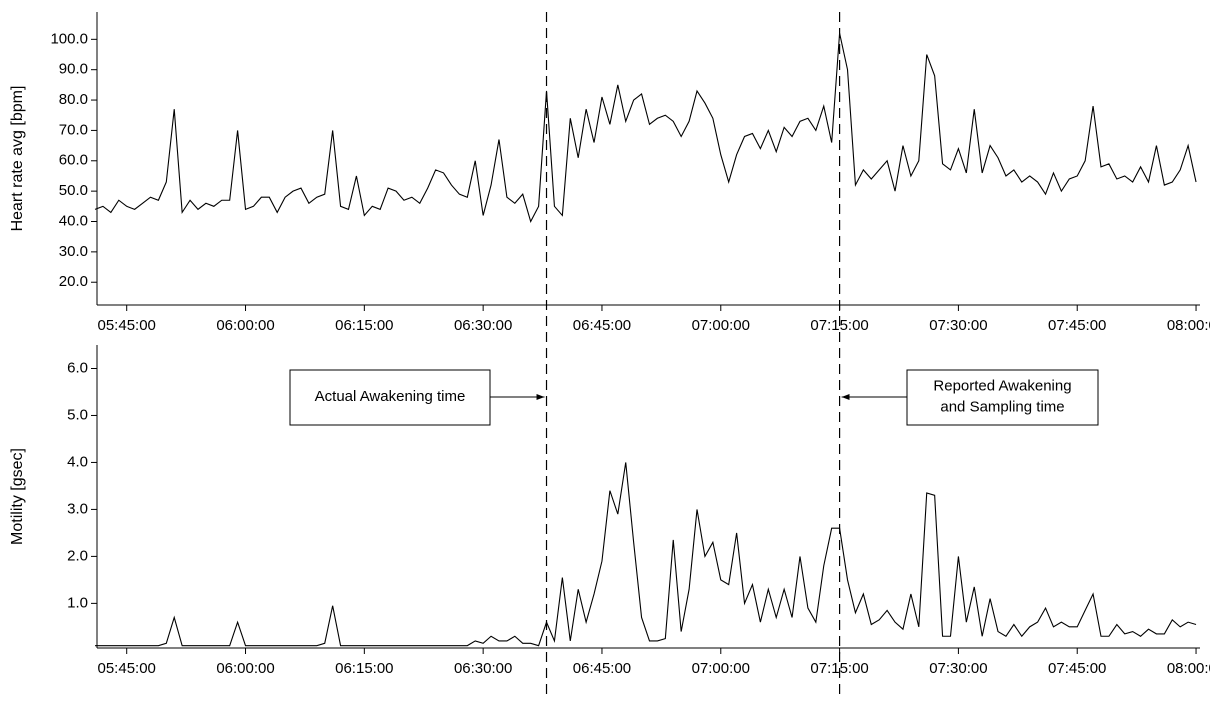 This screenshot has height=703, width=1210. What do you see at coordinates (73, 160) in the screenshot?
I see `y-tick-label: 60.0` at bounding box center [73, 160].